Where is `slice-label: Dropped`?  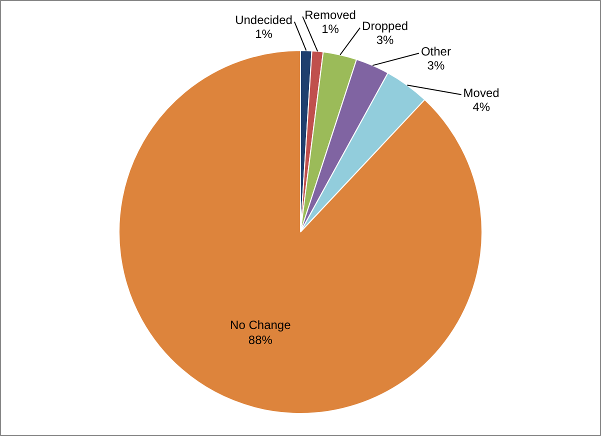 slice-label: Dropped is located at coordinates (385, 26).